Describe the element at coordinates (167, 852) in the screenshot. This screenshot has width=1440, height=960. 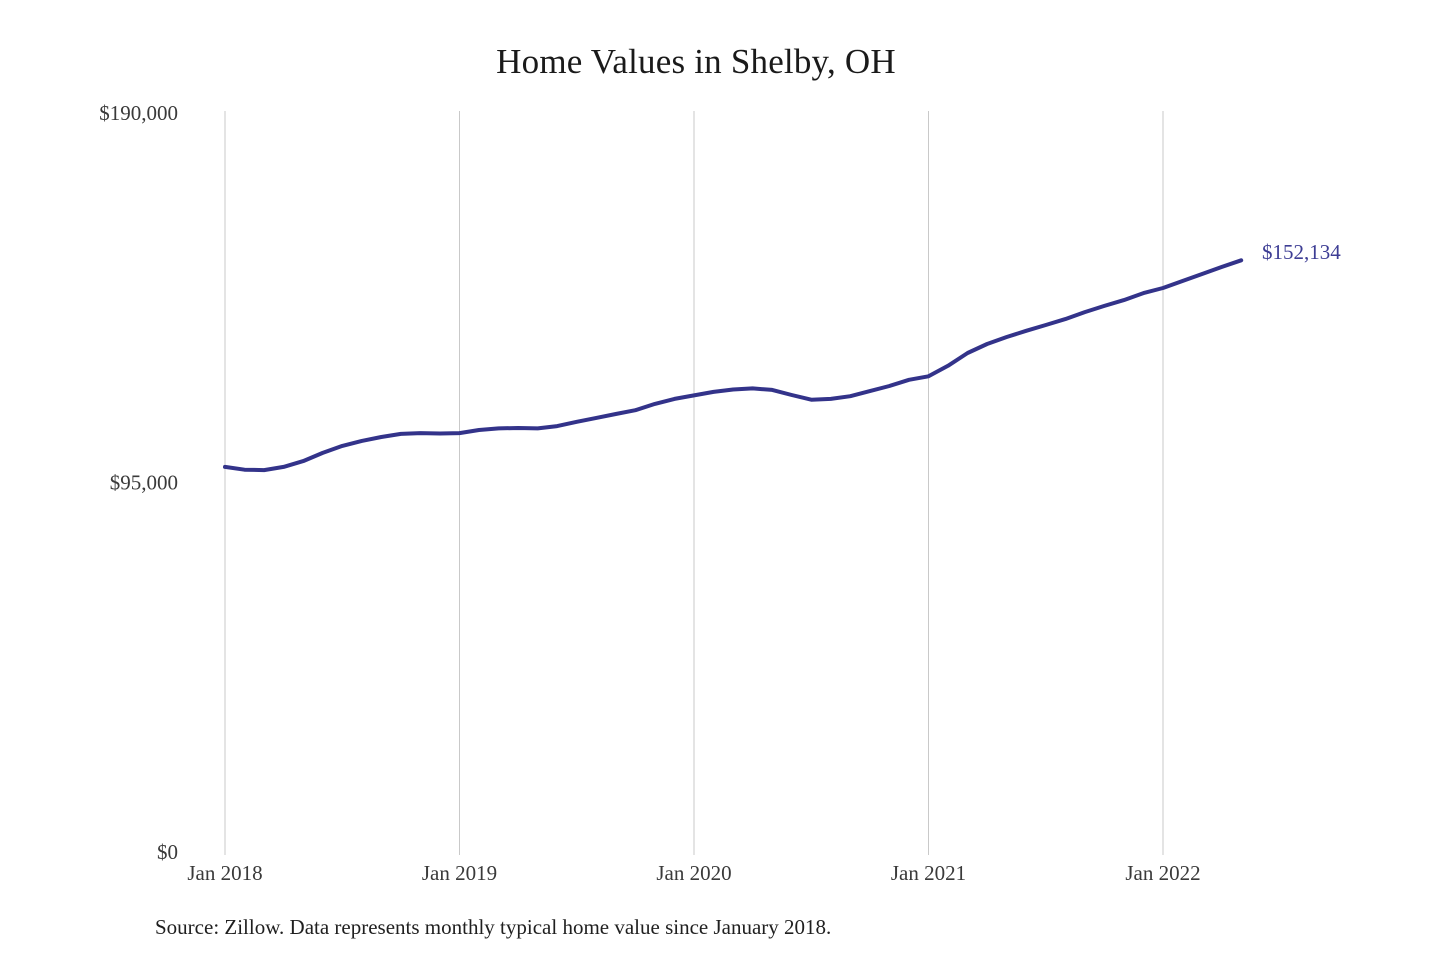
I see `y-axis-label: $0` at that location.